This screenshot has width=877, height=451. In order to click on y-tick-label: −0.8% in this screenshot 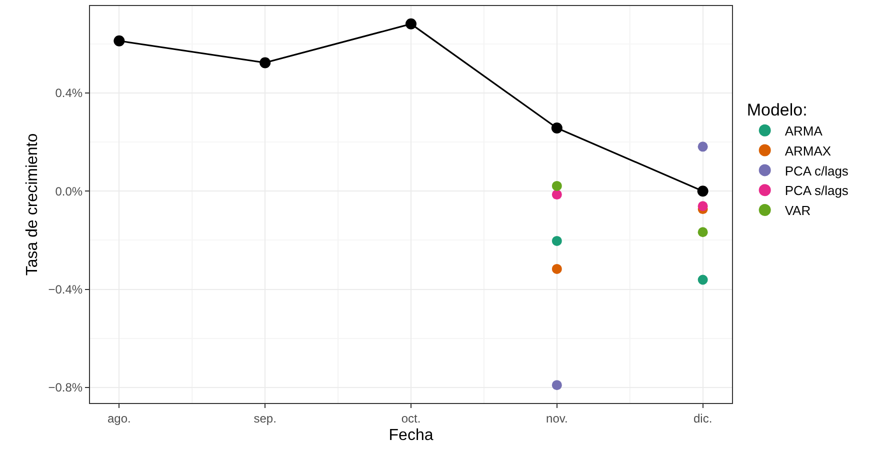, I will do `click(65, 387)`.